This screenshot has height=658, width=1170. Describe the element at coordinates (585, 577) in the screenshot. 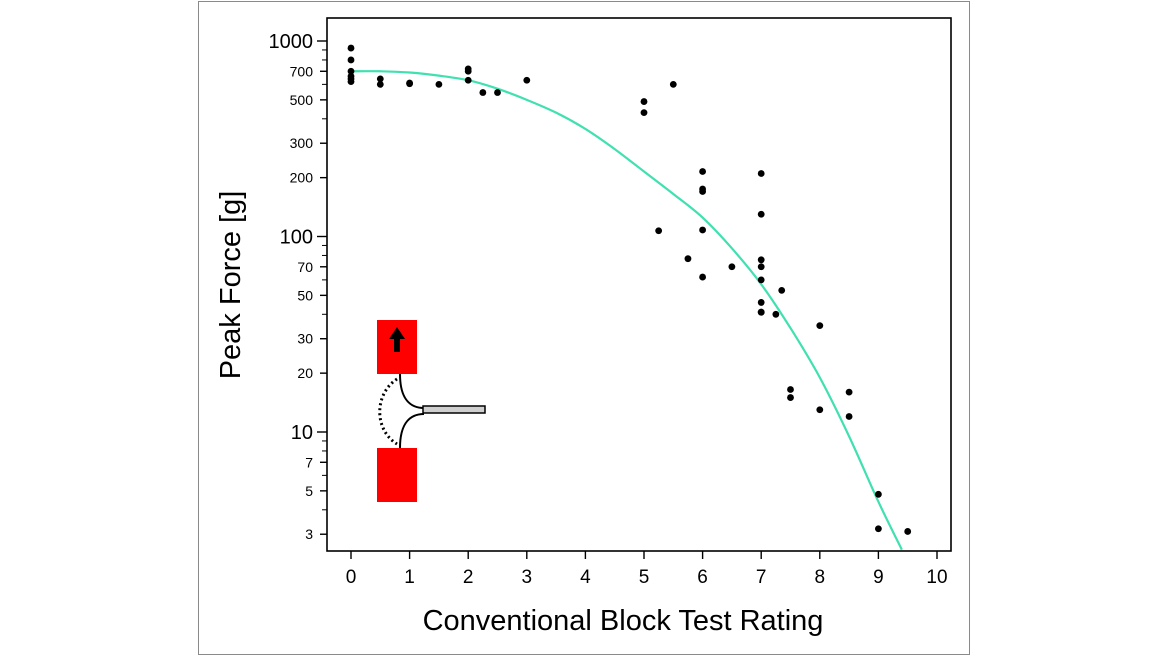

I see `x-tick-label: 4` at that location.